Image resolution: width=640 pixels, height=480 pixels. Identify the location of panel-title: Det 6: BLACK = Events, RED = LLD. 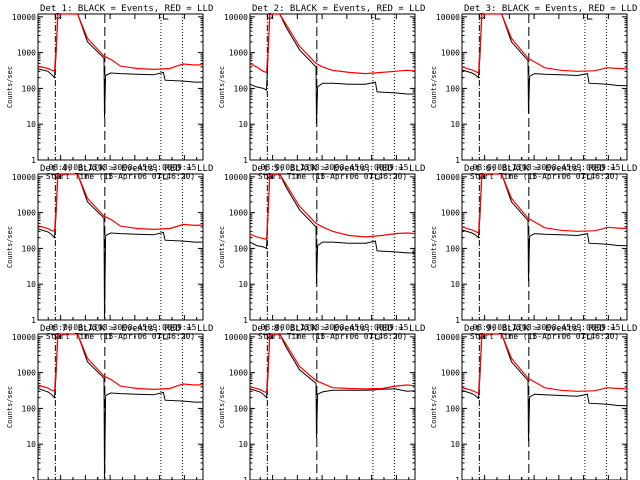
(550, 169).